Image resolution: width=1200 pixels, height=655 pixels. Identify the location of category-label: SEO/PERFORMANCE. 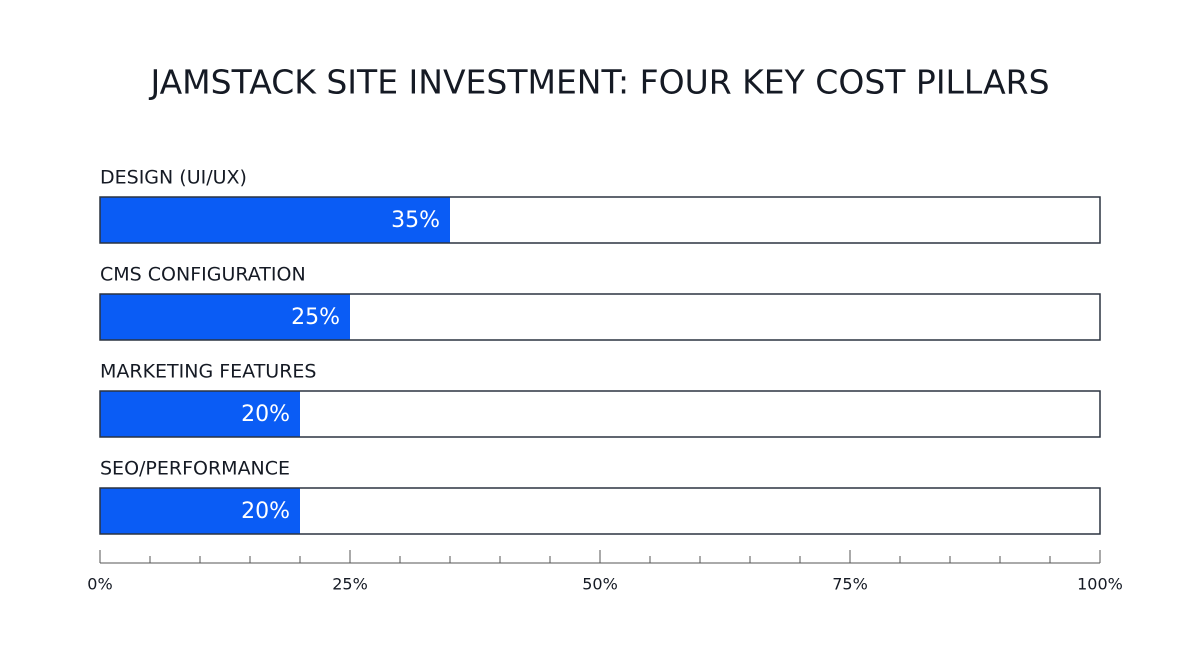
(195, 469).